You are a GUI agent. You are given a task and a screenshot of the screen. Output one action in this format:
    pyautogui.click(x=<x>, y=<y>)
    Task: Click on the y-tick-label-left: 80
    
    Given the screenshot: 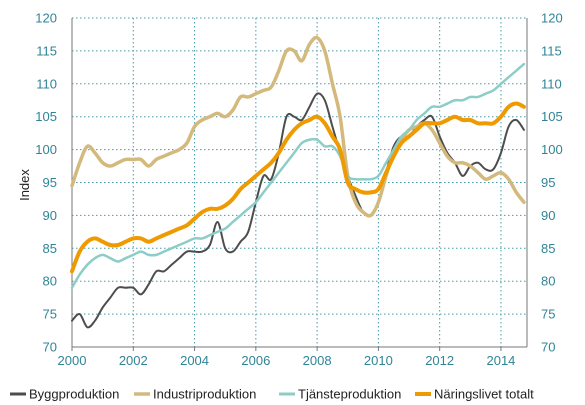 What is the action you would take?
    pyautogui.click(x=50, y=281)
    